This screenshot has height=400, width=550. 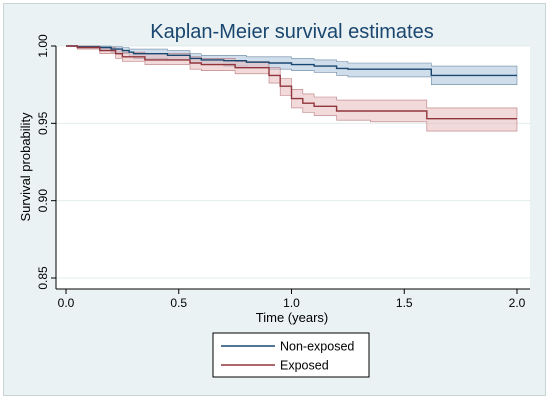 What do you see at coordinates (43, 278) in the screenshot?
I see `y-tick-label: 0.85` at bounding box center [43, 278].